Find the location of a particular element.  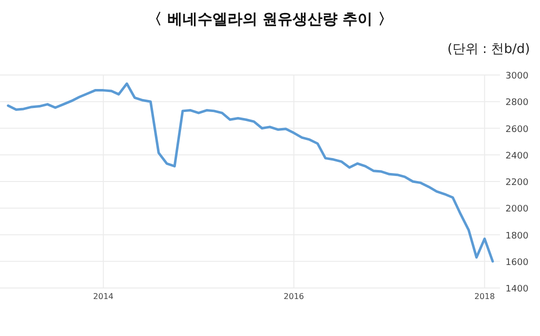

y-tick-label: 2600 is located at coordinates (517, 129).